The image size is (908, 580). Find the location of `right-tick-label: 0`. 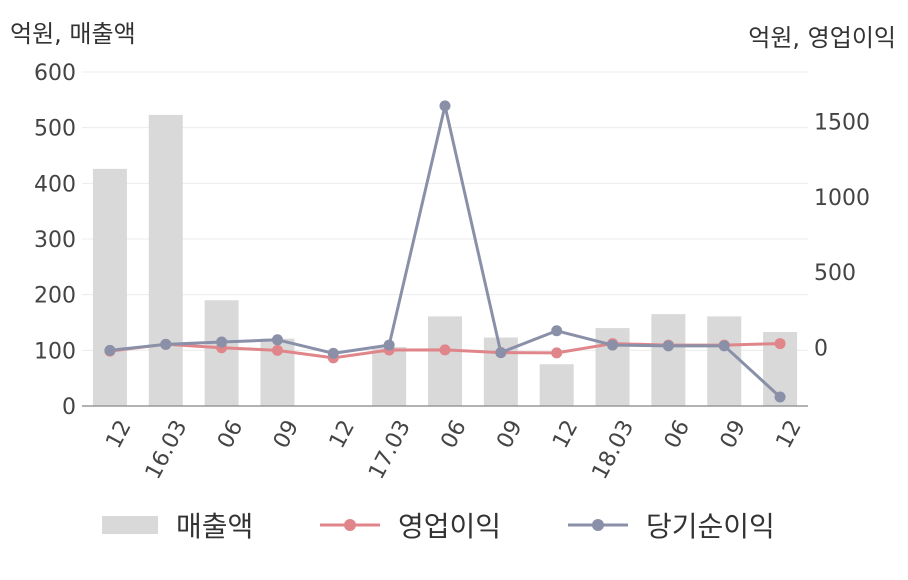

right-tick-label: 0 is located at coordinates (821, 348).